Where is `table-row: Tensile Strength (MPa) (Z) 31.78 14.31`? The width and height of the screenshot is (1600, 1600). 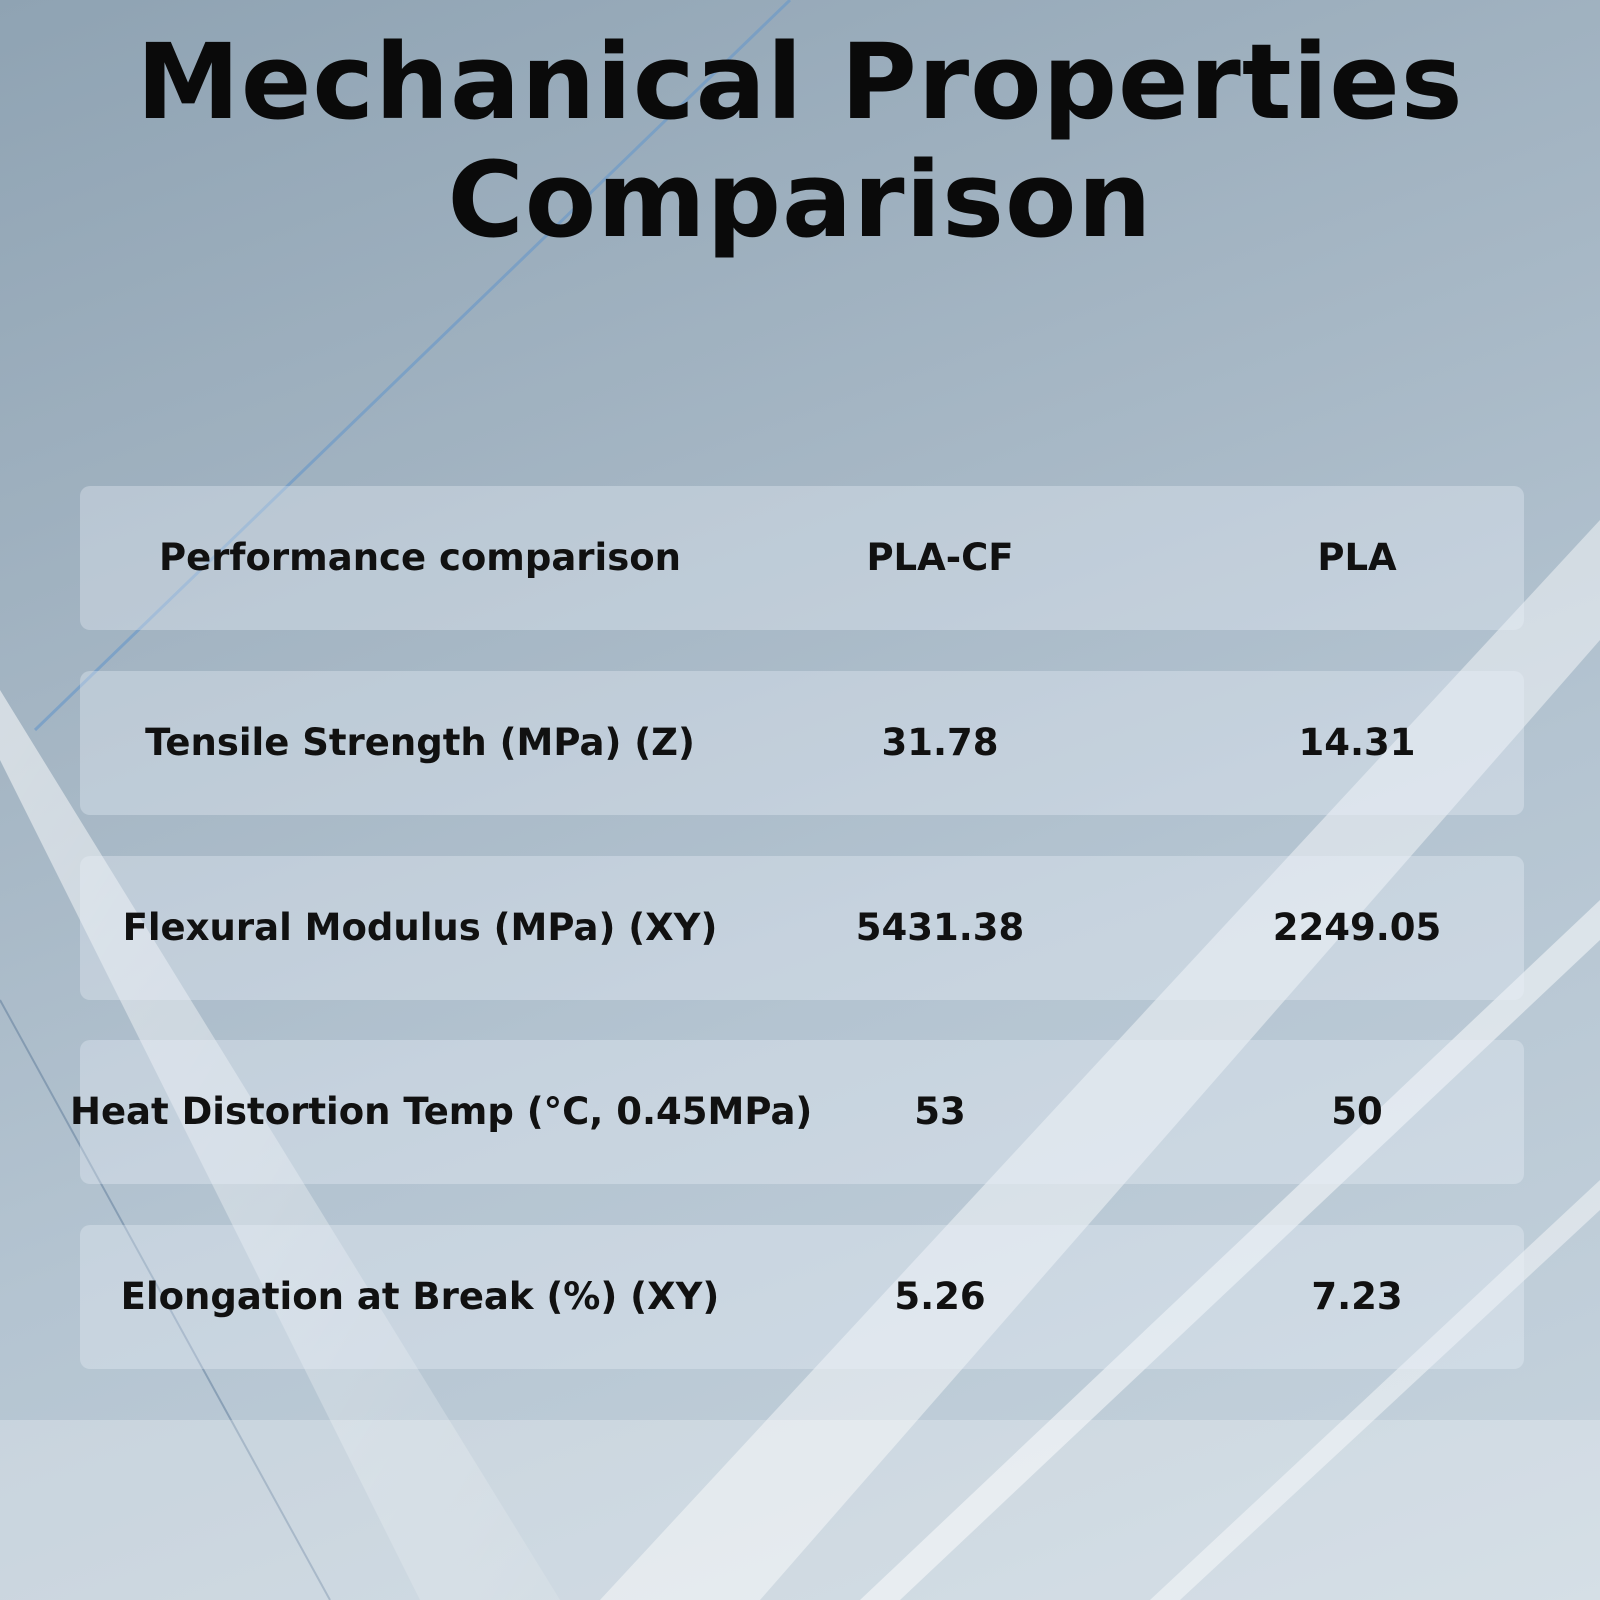 table-row: Tensile Strength (MPa) (Z) 31.78 14.31 is located at coordinates (802, 743).